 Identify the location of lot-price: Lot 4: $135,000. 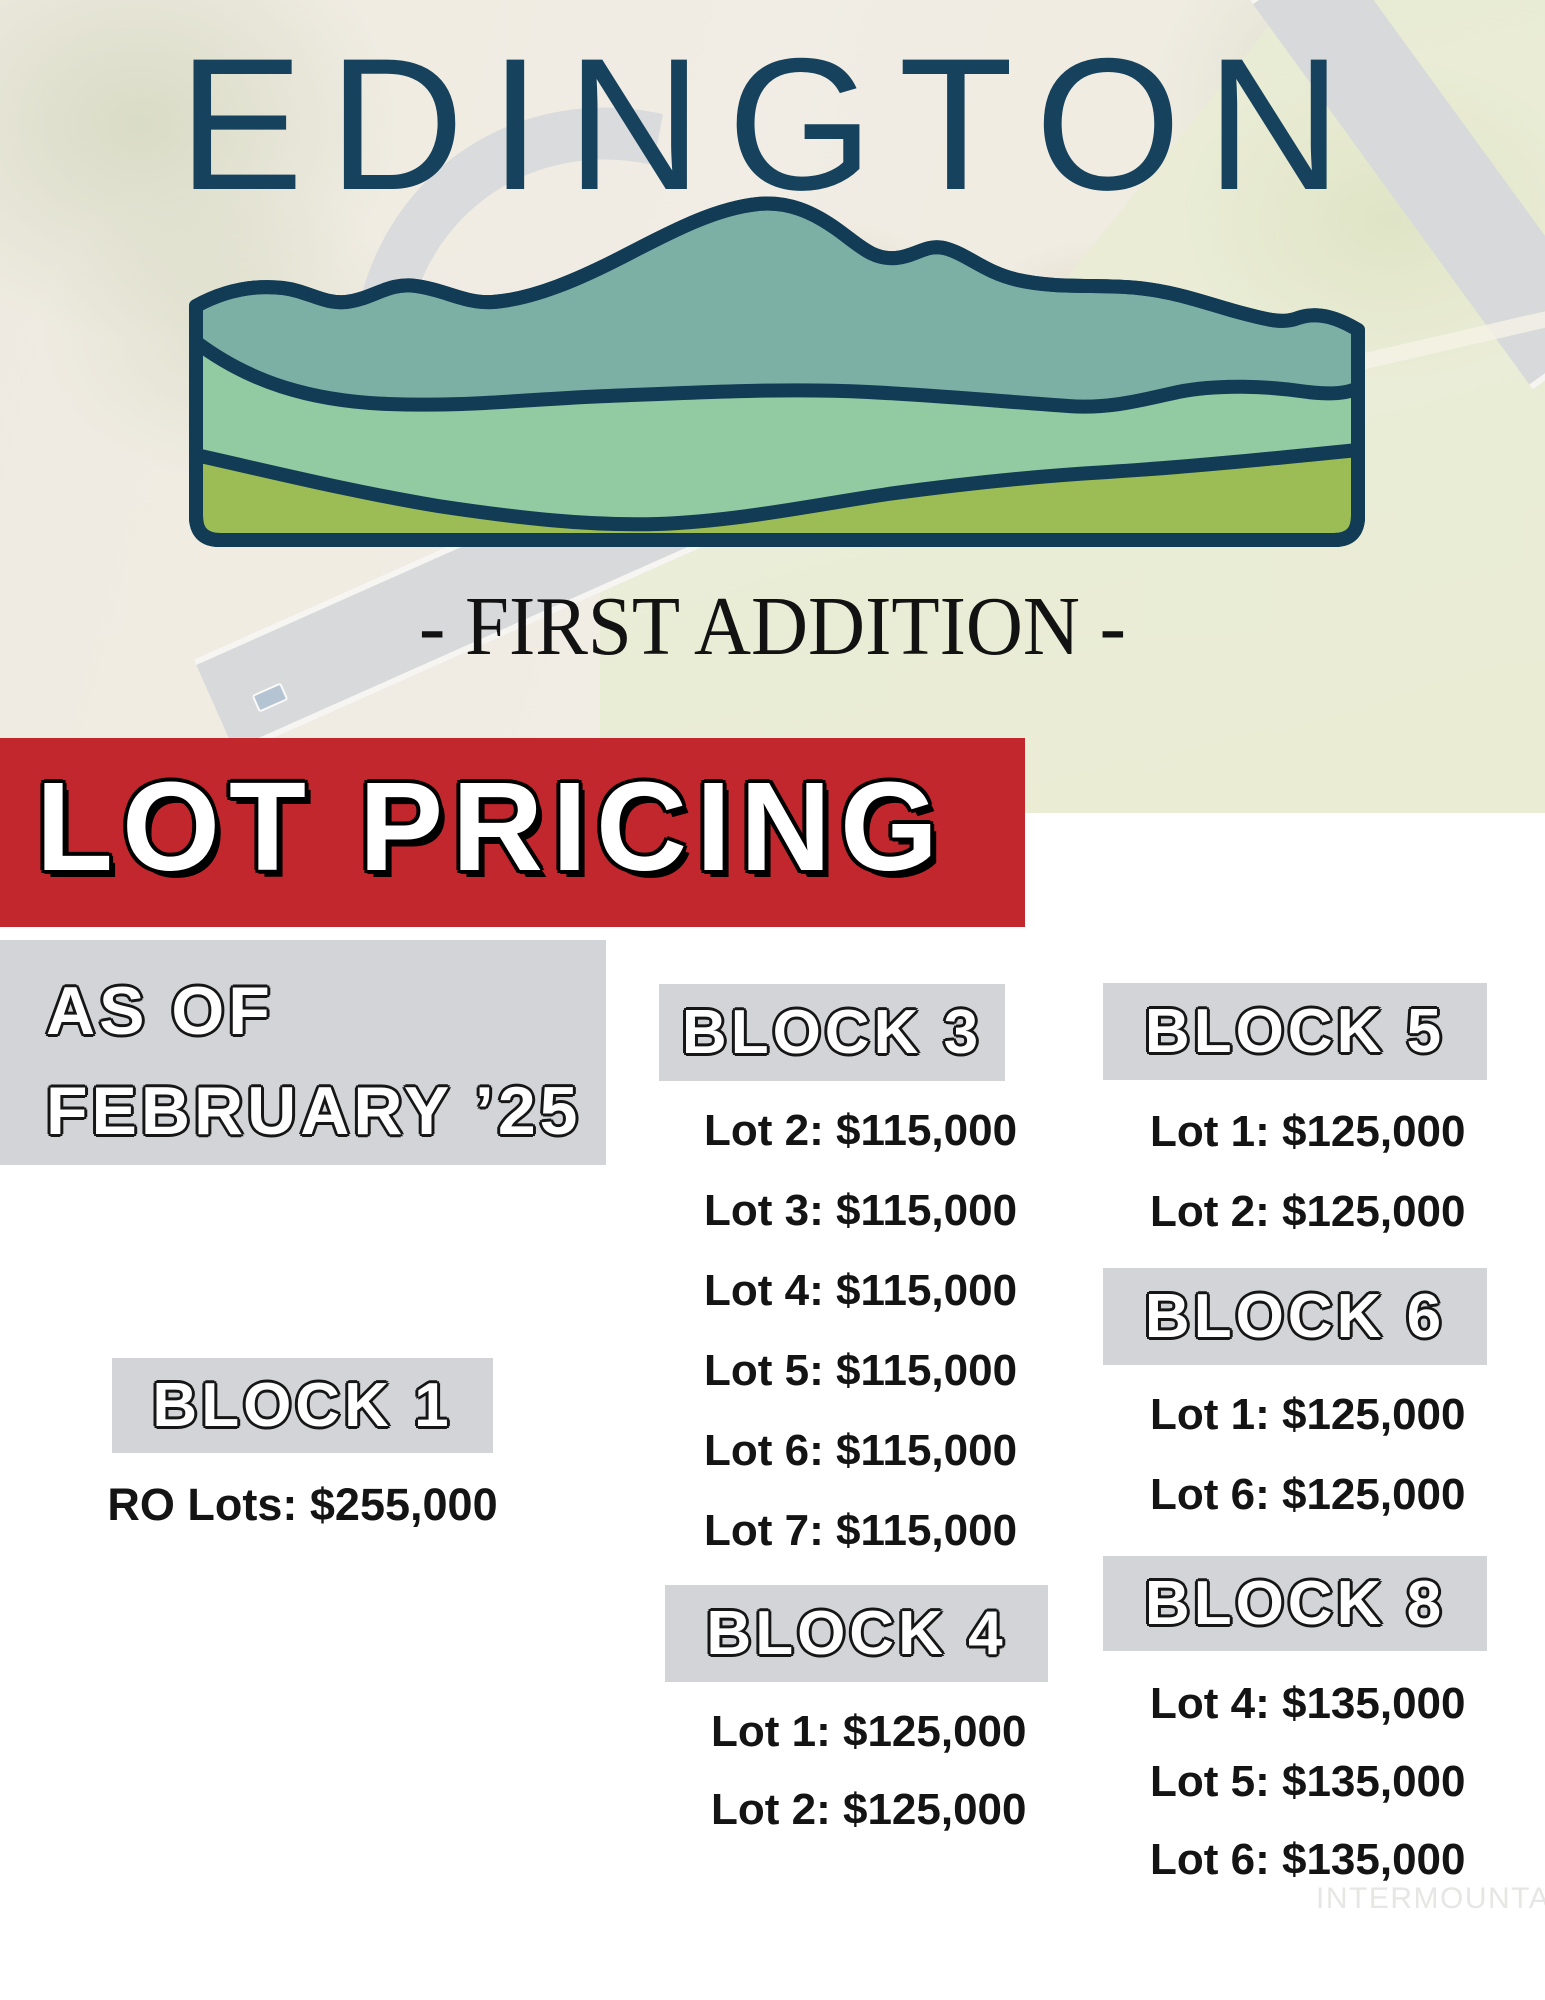
(1308, 1703).